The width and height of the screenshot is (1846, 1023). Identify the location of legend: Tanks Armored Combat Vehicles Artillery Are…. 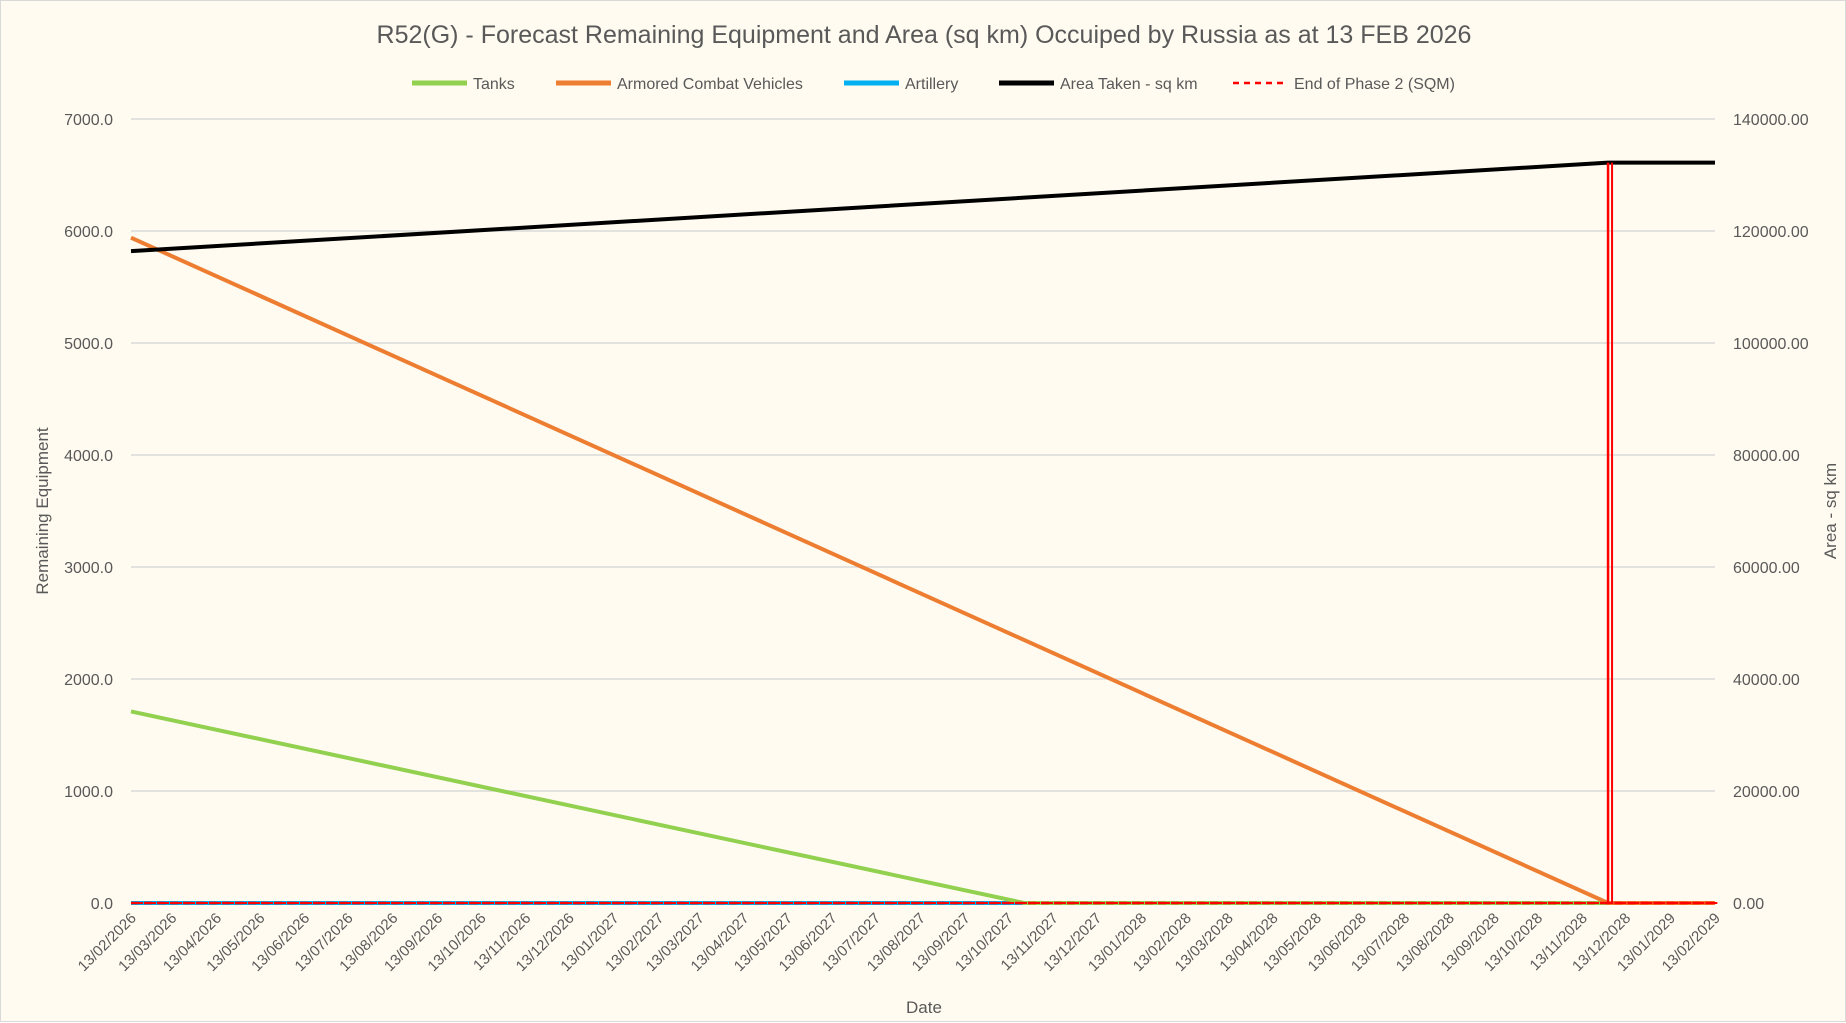
(933, 84).